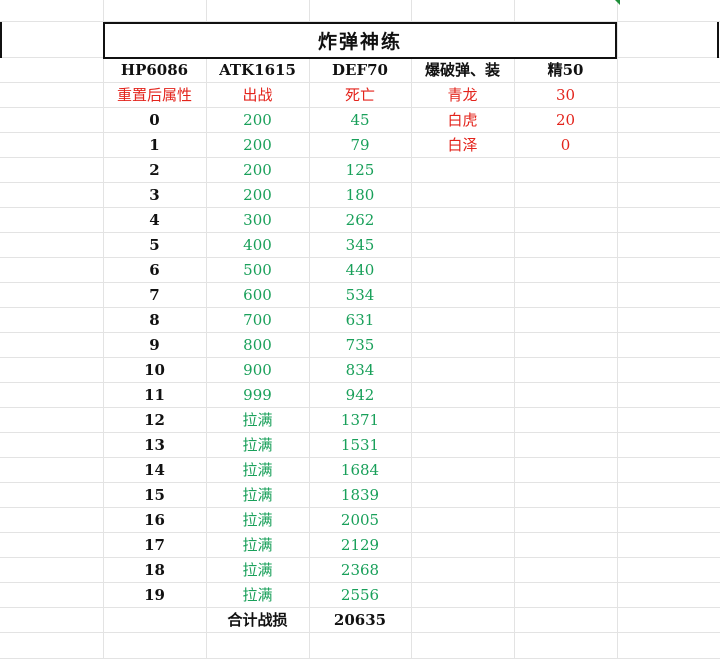  Describe the element at coordinates (360, 320) in the screenshot. I see `death-cell: 631` at that location.